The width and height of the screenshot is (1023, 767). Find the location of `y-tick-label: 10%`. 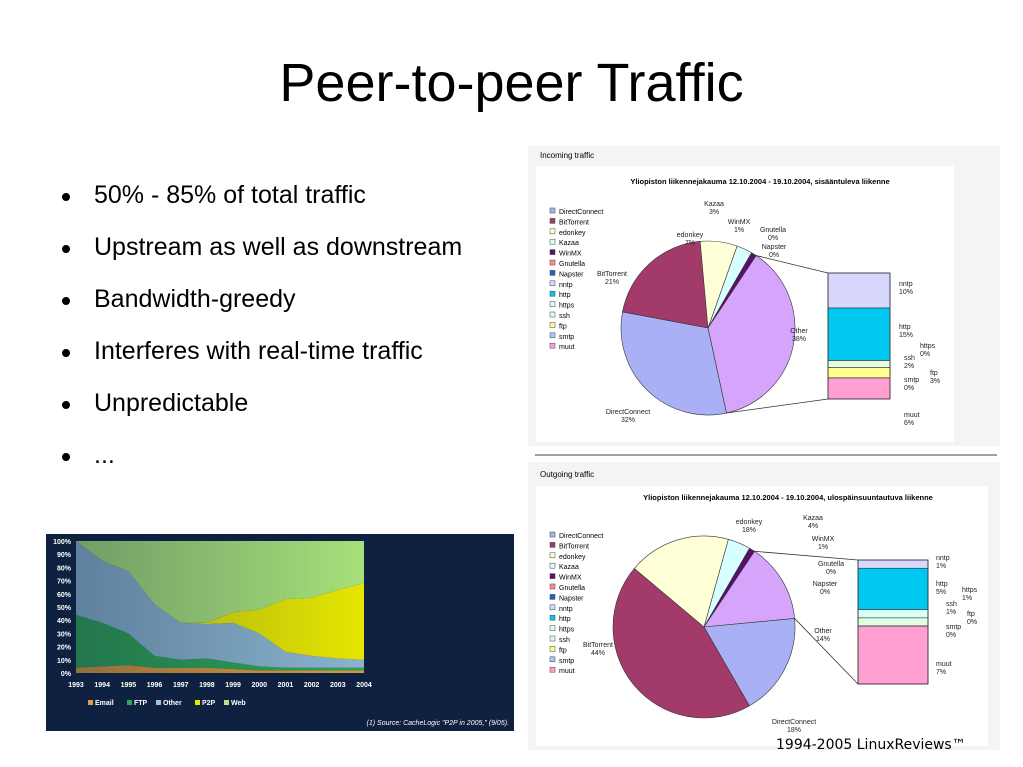

y-tick-label: 10% is located at coordinates (64, 661).